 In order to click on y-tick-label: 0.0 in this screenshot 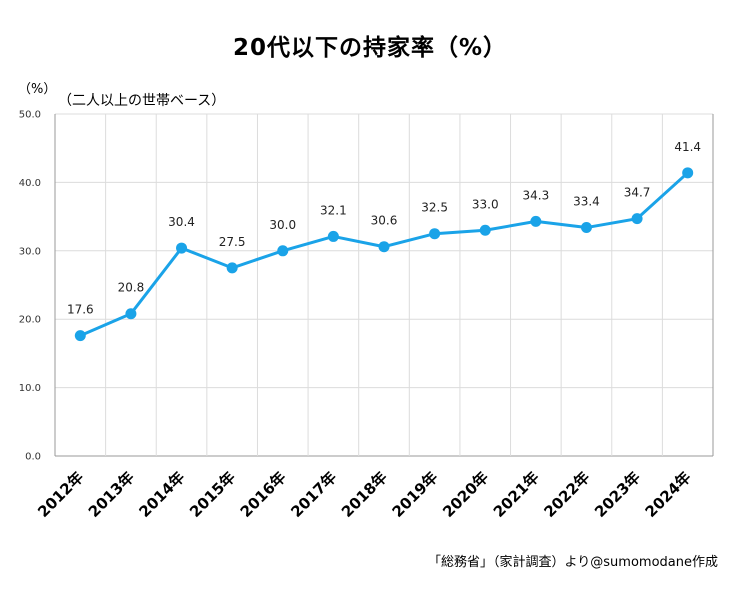, I will do `click(33, 457)`.